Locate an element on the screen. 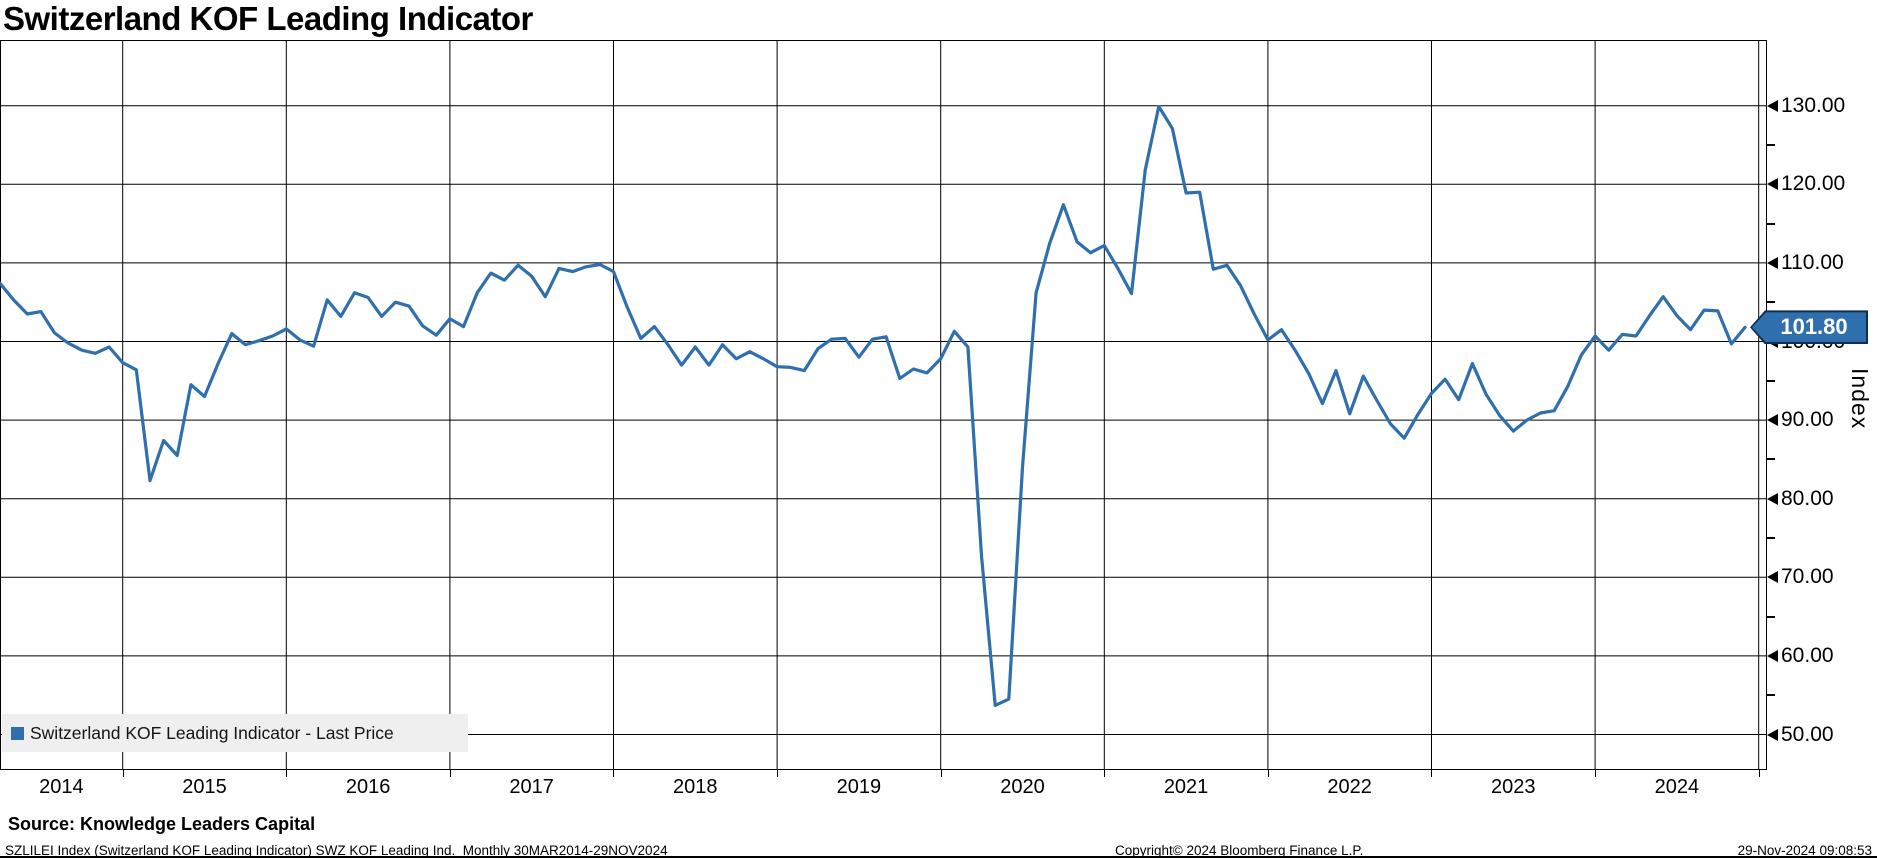 Image resolution: width=1877 pixels, height=859 pixels. year-label: 2022 is located at coordinates (1349, 787).